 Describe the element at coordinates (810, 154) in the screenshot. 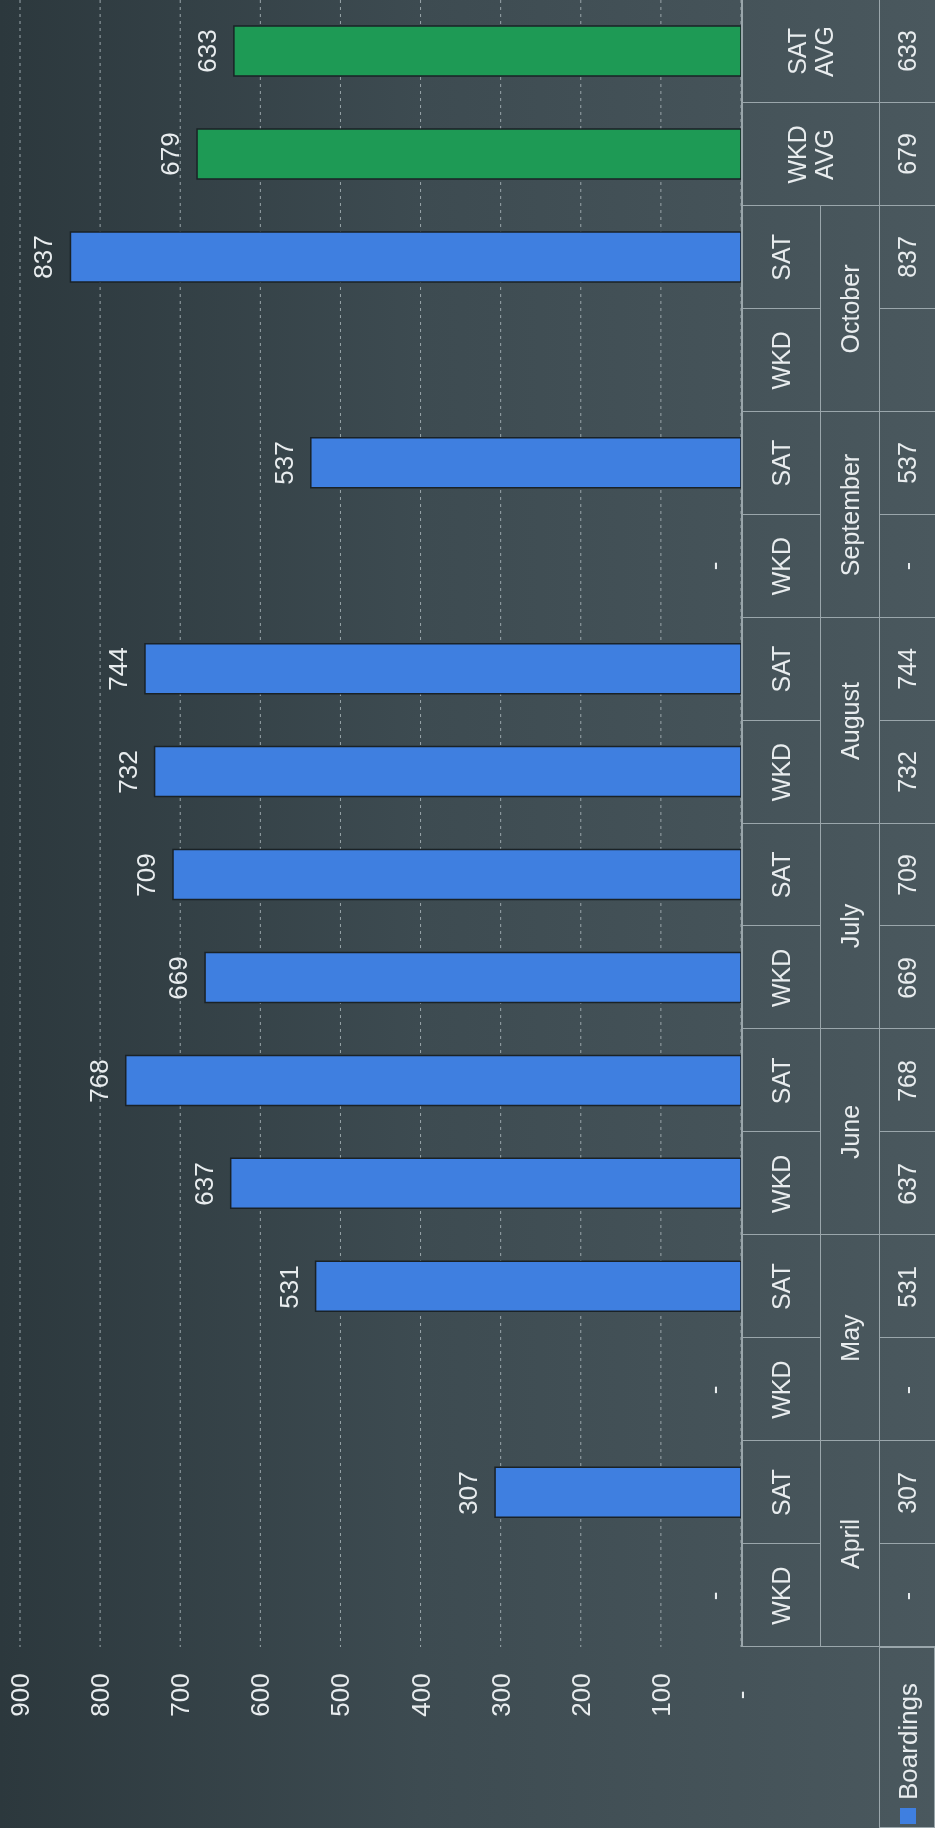

I see `y-tick-label: WKD AVG` at that location.